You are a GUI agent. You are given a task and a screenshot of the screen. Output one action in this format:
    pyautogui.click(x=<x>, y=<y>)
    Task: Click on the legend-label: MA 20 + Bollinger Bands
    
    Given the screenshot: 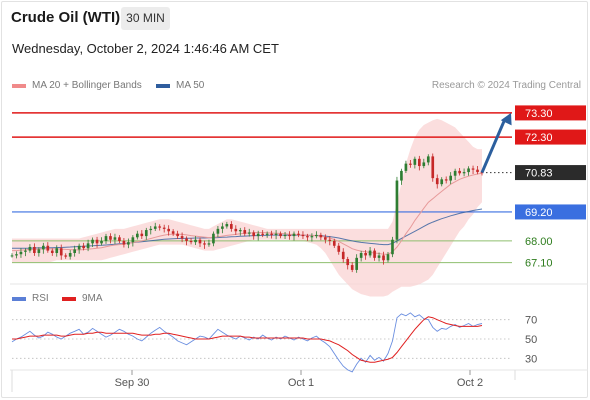 What is the action you would take?
    pyautogui.click(x=87, y=85)
    